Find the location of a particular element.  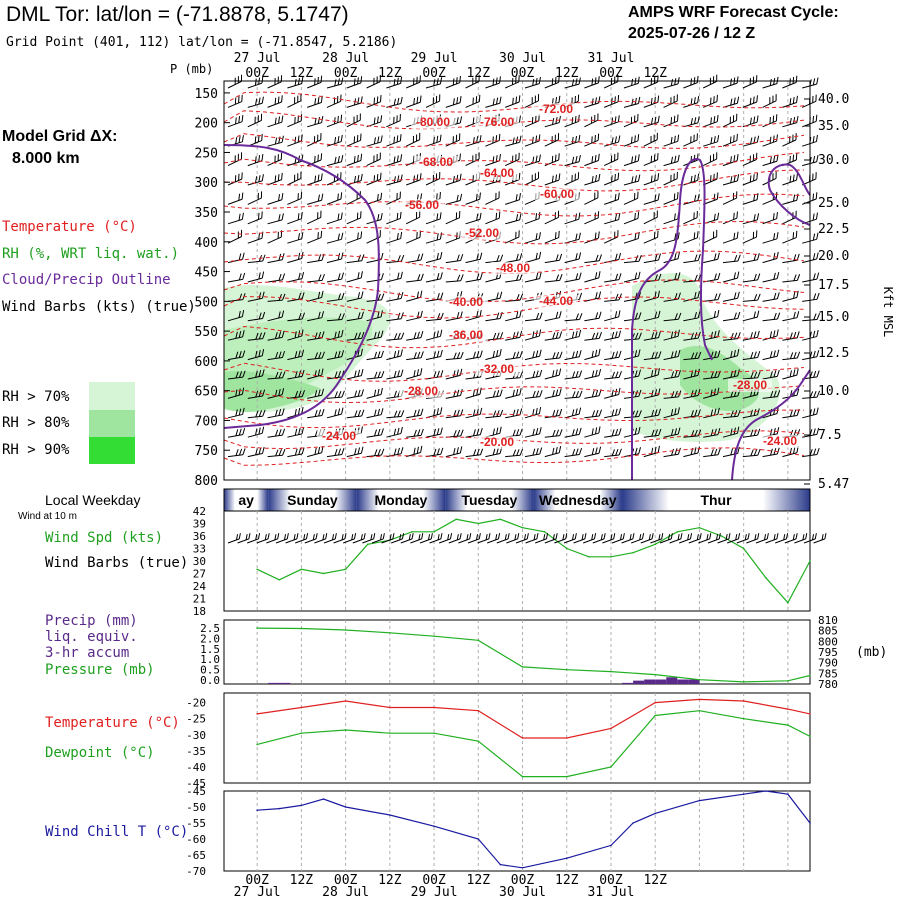

bottom-date-label: 29 Jul is located at coordinates (434, 892).